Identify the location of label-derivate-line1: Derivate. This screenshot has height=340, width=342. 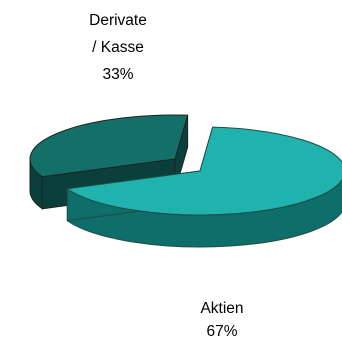
(118, 20).